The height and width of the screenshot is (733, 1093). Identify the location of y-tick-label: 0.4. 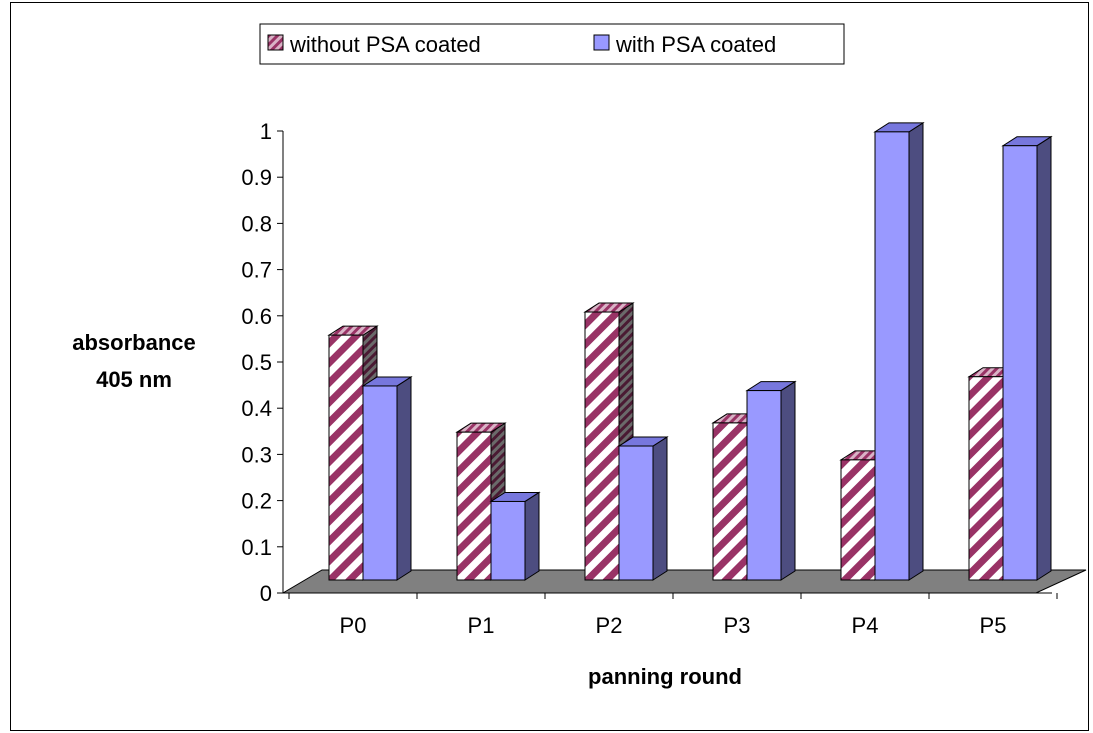
(256, 408).